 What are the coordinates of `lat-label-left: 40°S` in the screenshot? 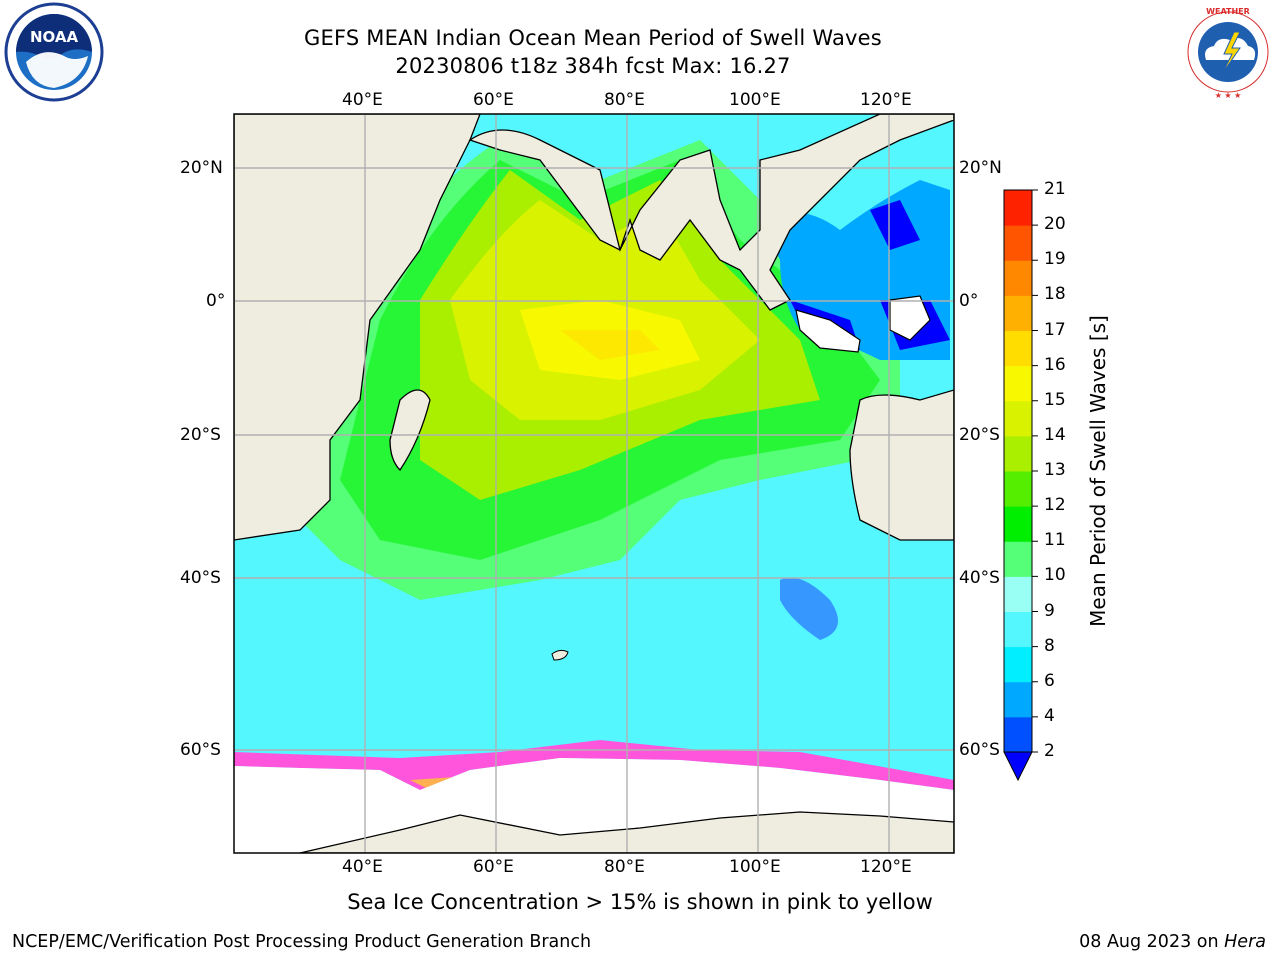 It's located at (200, 578).